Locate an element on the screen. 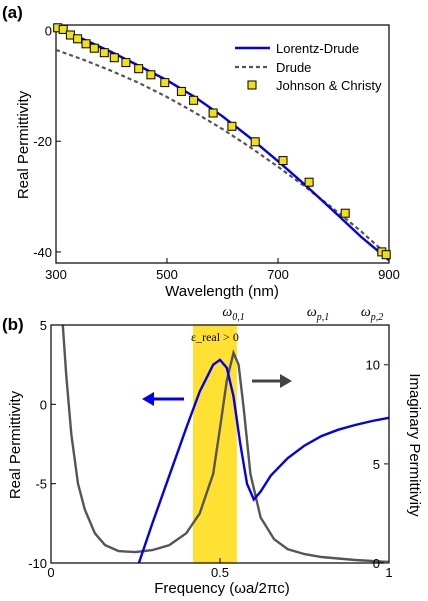 The width and height of the screenshot is (428, 601). x-tick-label-a: 500 is located at coordinates (167, 274).